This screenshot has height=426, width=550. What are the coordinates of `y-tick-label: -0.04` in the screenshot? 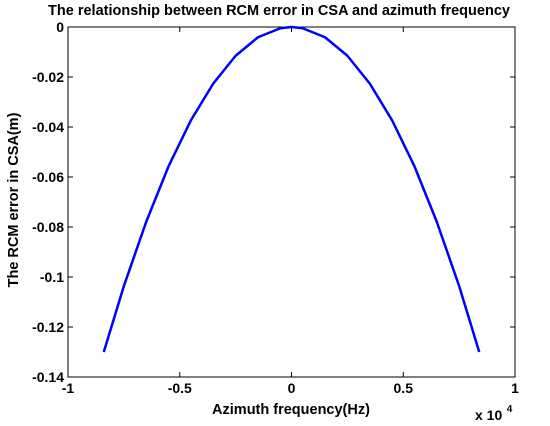 It's located at (48, 127).